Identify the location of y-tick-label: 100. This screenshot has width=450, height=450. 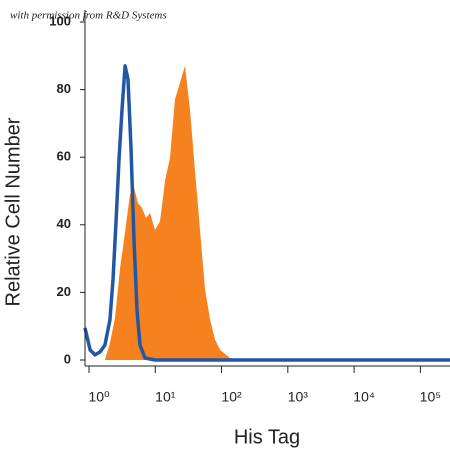
(60, 20).